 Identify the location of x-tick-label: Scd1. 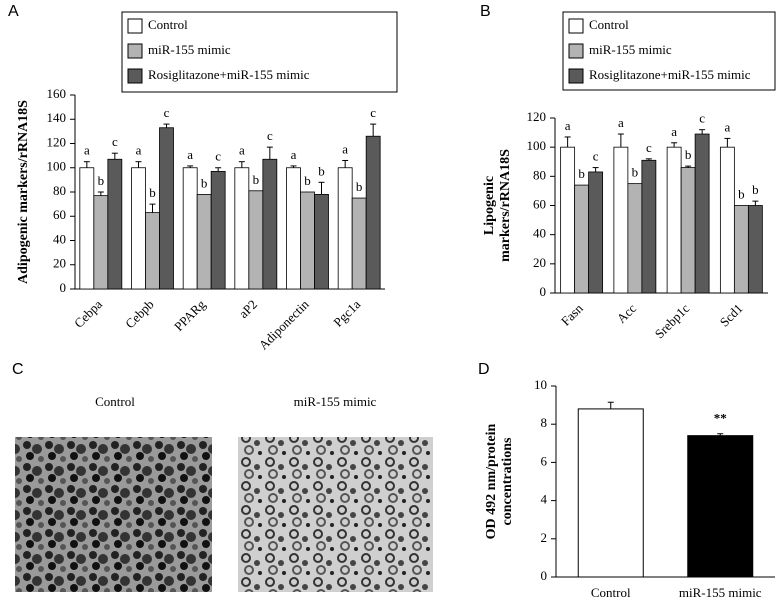
(731, 315).